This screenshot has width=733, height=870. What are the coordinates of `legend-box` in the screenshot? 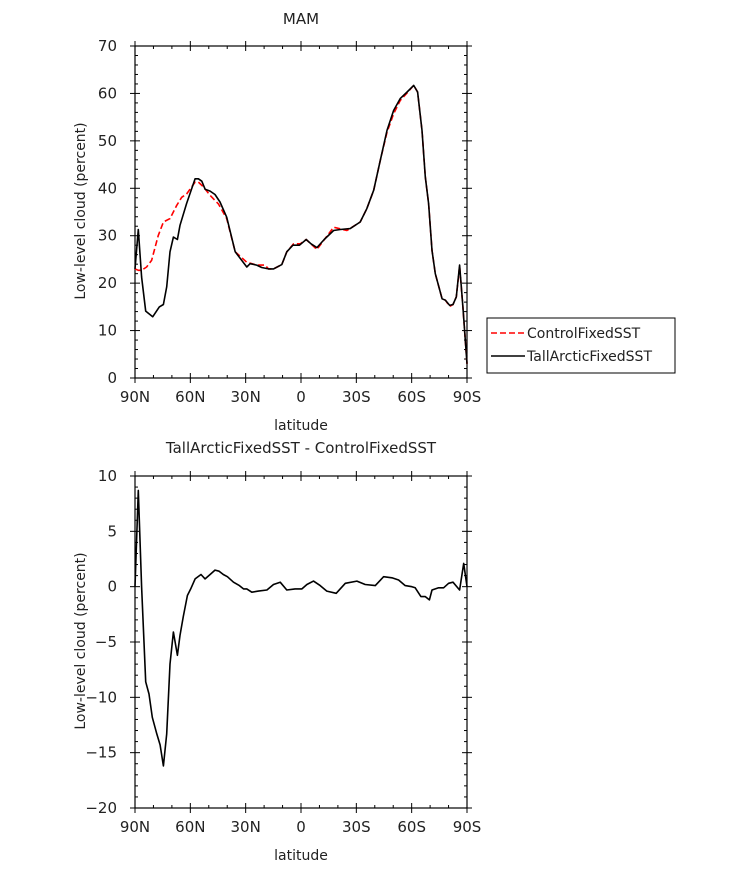 It's located at (581, 345).